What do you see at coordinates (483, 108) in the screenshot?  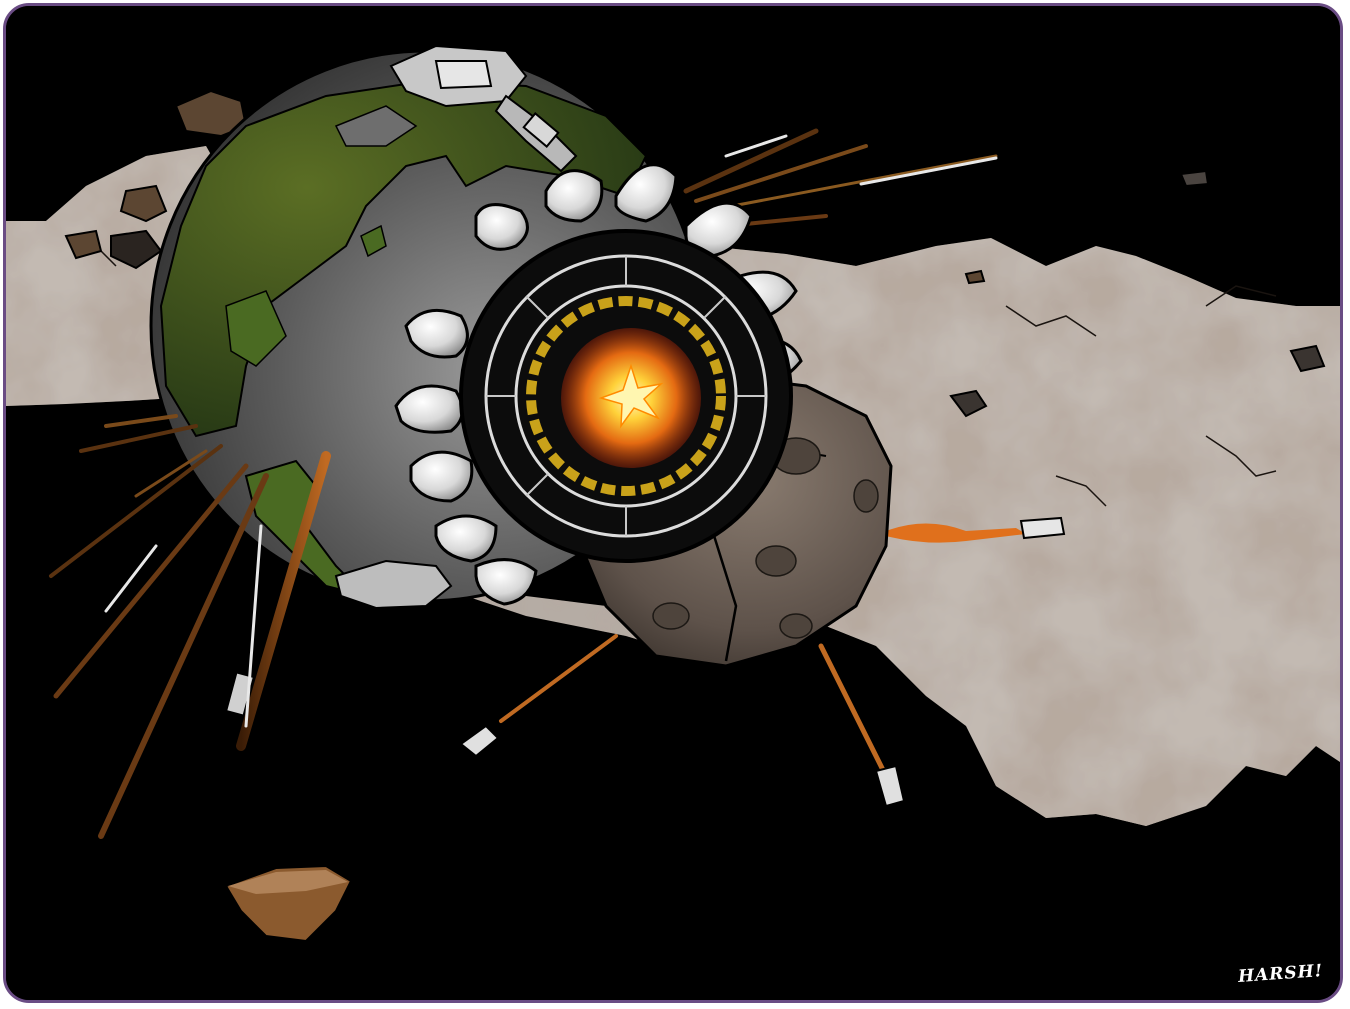 I see `space-station-icon` at bounding box center [483, 108].